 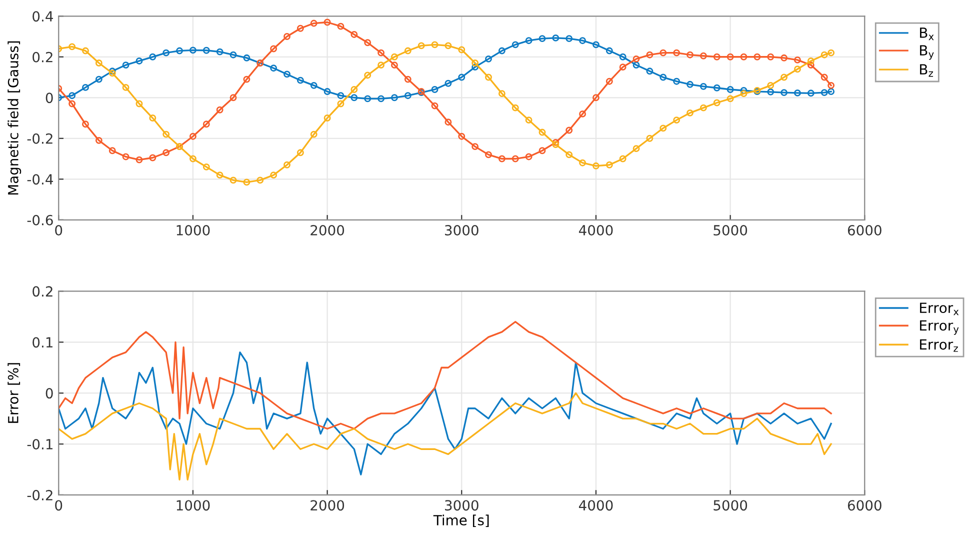 What do you see at coordinates (461, 230) in the screenshot?
I see `x-tick-label: 3000` at bounding box center [461, 230].